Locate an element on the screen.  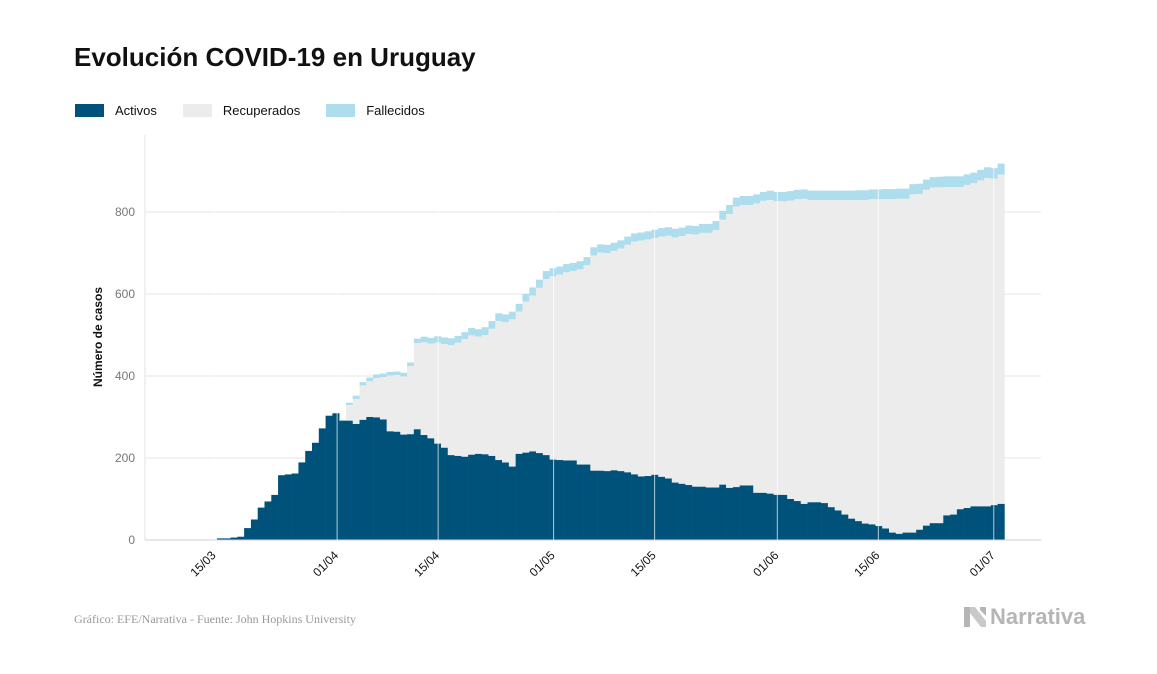
y-tick-label: 0 is located at coordinates (131, 540).